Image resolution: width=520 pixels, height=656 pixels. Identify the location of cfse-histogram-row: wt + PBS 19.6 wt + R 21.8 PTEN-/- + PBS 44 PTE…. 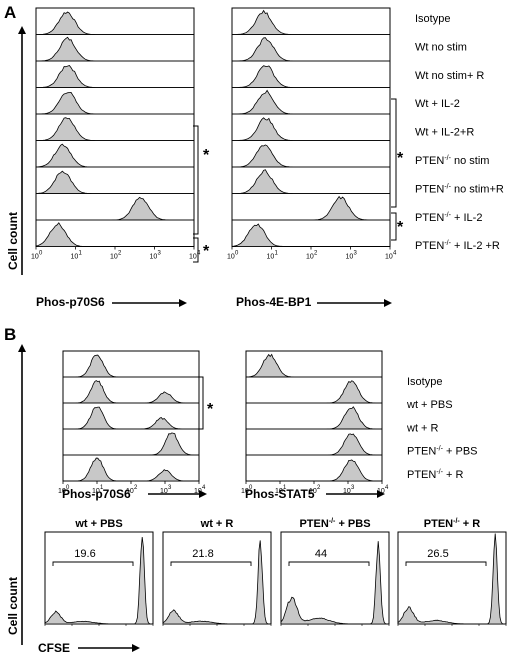
(275, 572).